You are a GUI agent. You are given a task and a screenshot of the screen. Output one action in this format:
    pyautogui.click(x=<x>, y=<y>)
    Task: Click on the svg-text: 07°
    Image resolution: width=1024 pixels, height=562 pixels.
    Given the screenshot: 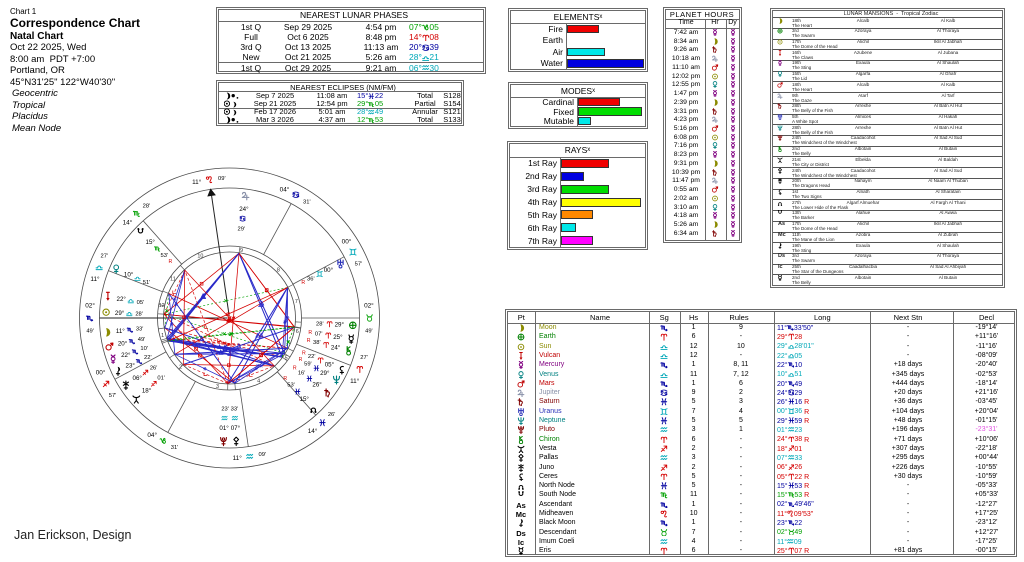 What is the action you would take?
    pyautogui.click(x=236, y=428)
    